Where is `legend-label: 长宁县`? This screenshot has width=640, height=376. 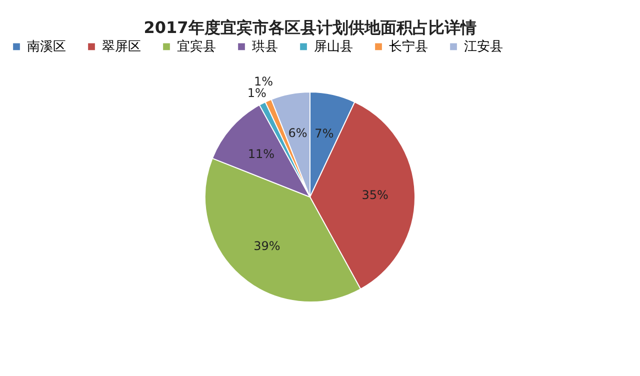 legend-label: 长宁县 is located at coordinates (408, 46).